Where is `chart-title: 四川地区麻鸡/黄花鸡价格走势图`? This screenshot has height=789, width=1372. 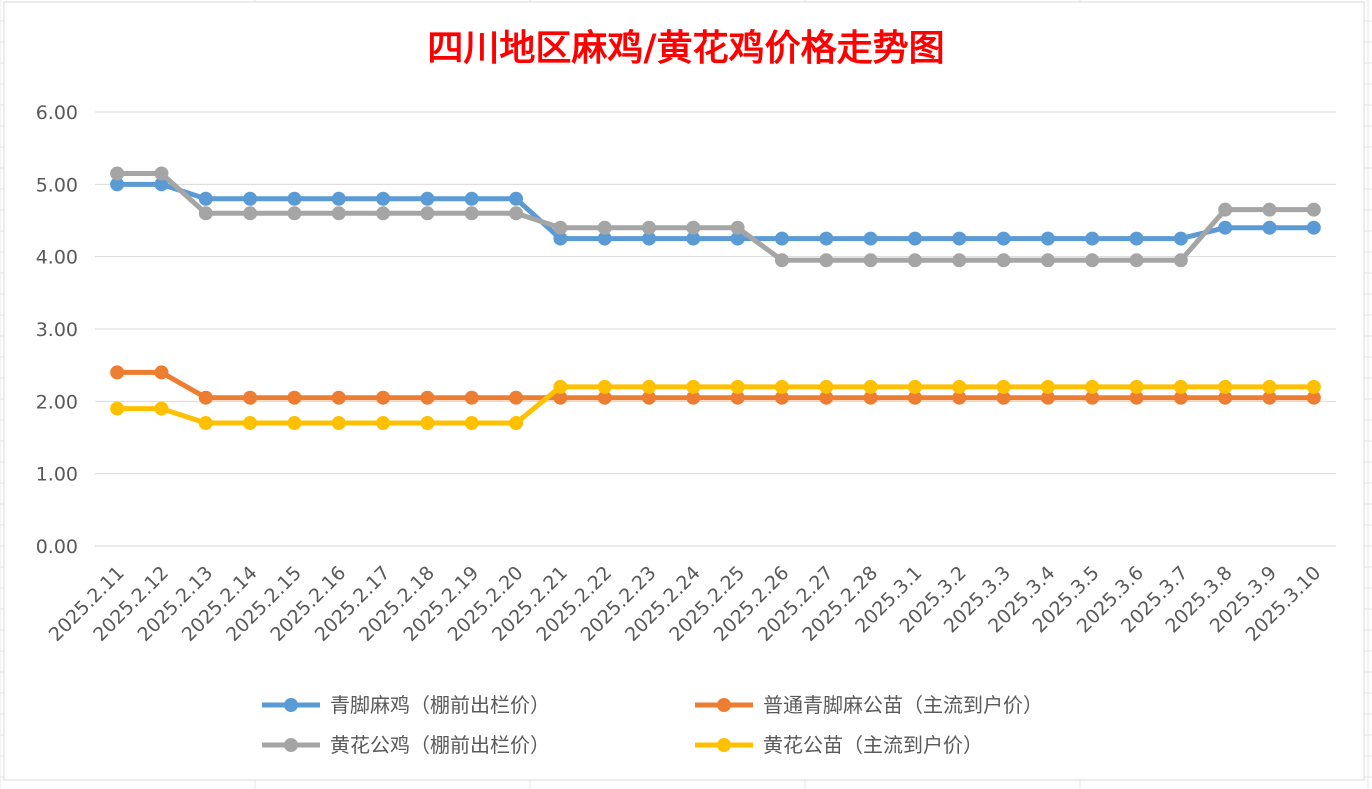
chart-title: 四川地区麻鸡/黄花鸡价格走势图 is located at coordinates (685, 48).